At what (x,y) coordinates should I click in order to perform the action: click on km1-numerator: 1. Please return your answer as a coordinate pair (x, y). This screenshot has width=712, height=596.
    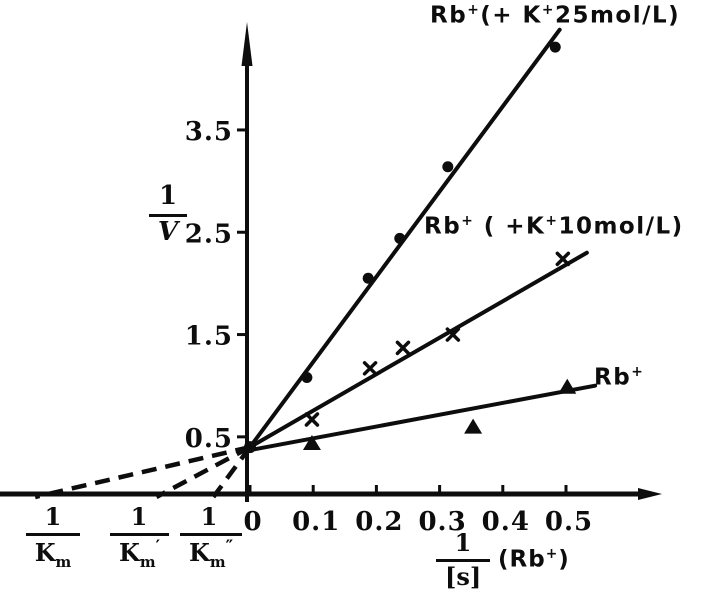
    Looking at the image, I should click on (53, 516).